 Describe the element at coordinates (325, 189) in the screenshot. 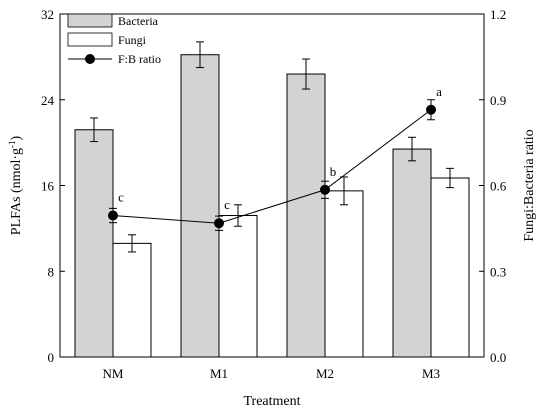

I see `fb-ratio-point-m2` at that location.